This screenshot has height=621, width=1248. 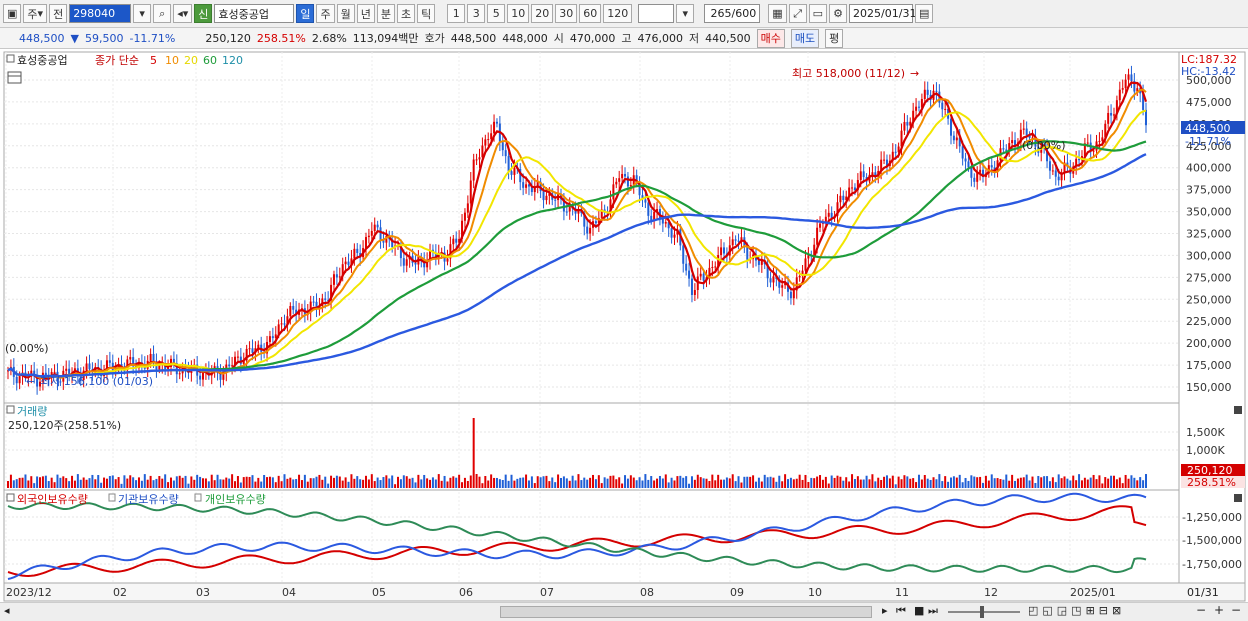 I want to click on sell-button: 매도, so click(x=805, y=38).